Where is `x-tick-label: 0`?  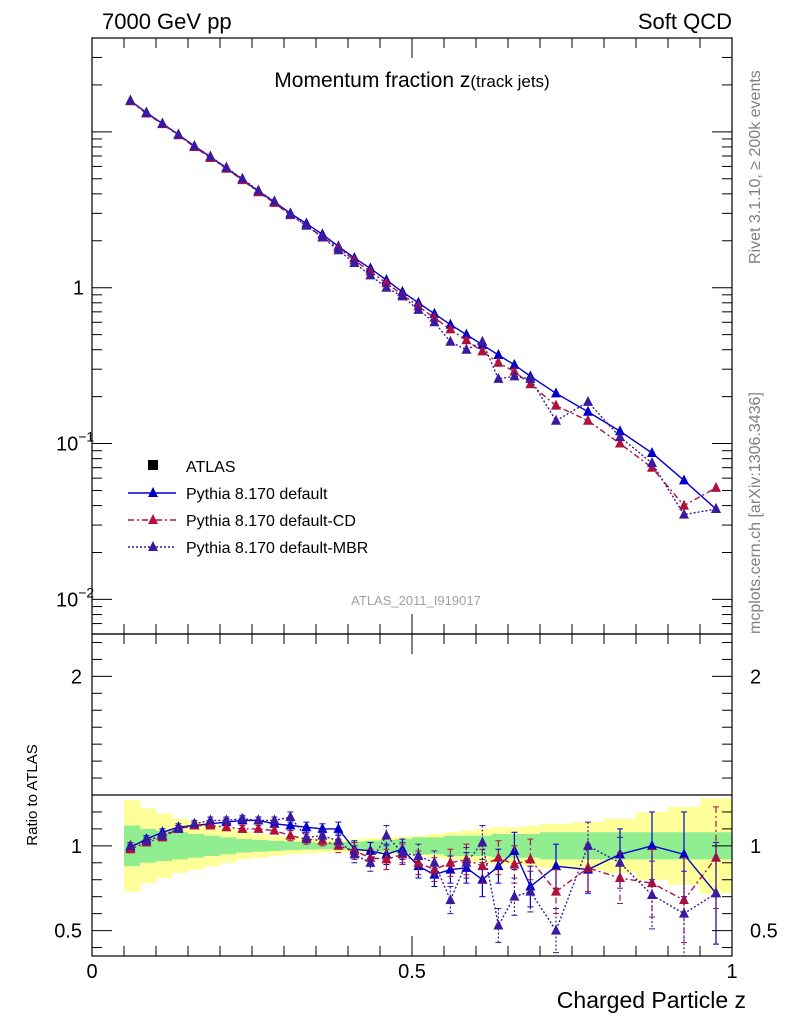
x-tick-label: 0 is located at coordinates (91, 972).